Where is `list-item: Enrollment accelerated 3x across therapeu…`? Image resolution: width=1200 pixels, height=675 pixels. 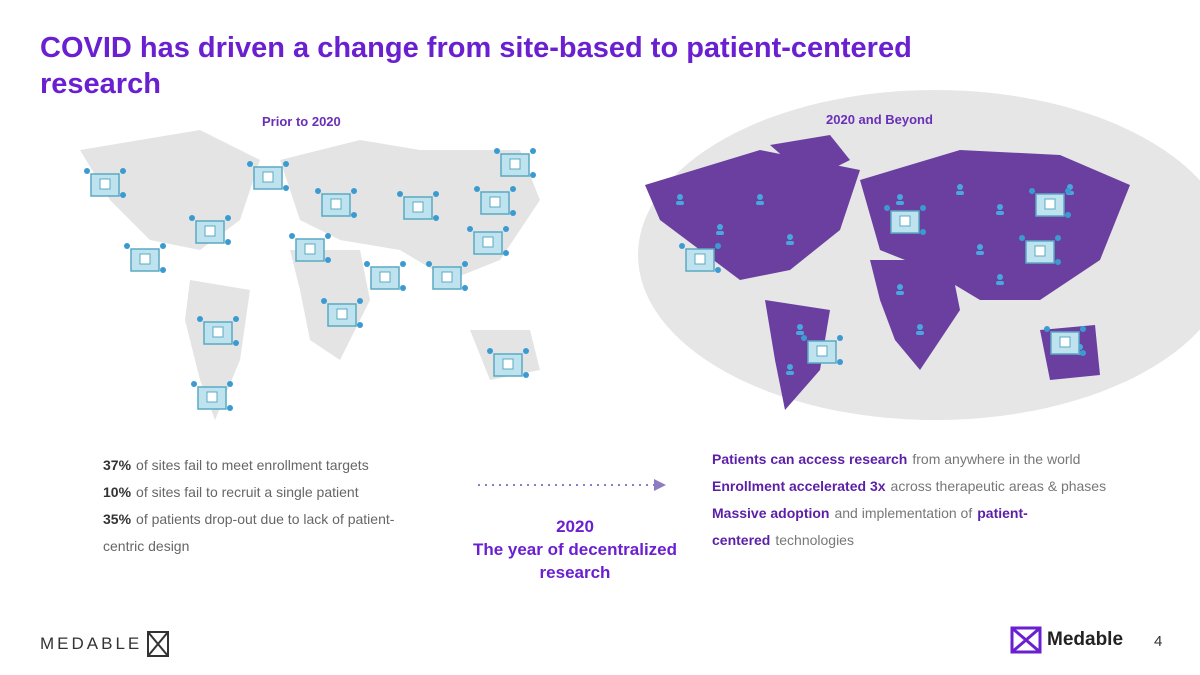 list-item: Enrollment accelerated 3x across therapeu… is located at coordinates (937, 486).